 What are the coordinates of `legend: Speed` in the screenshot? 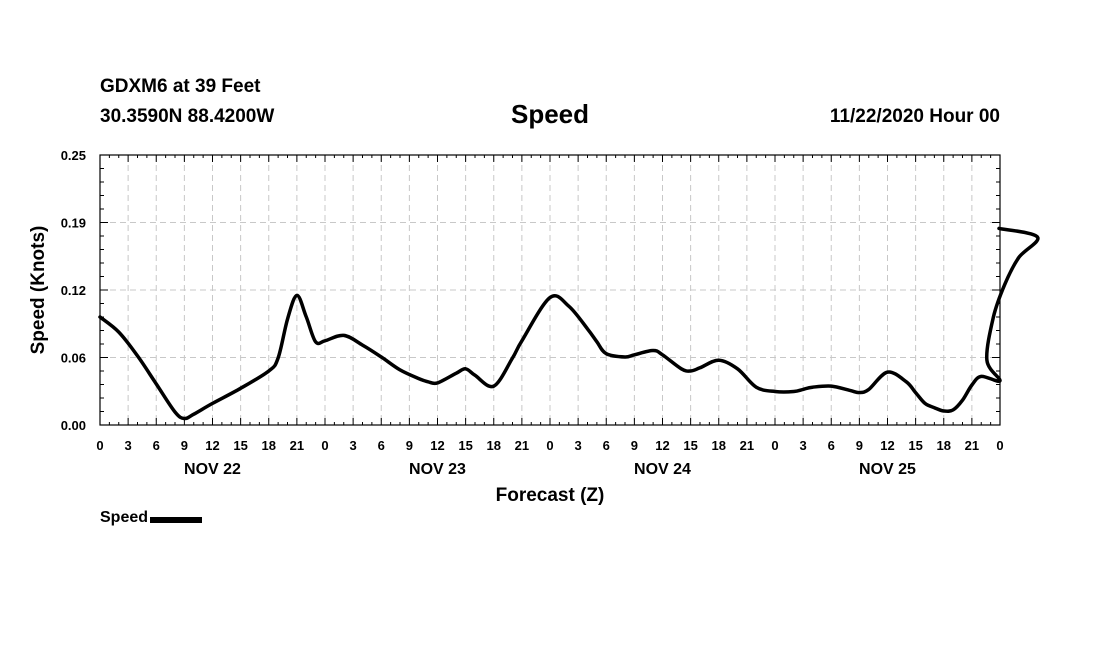 It's located at (151, 518).